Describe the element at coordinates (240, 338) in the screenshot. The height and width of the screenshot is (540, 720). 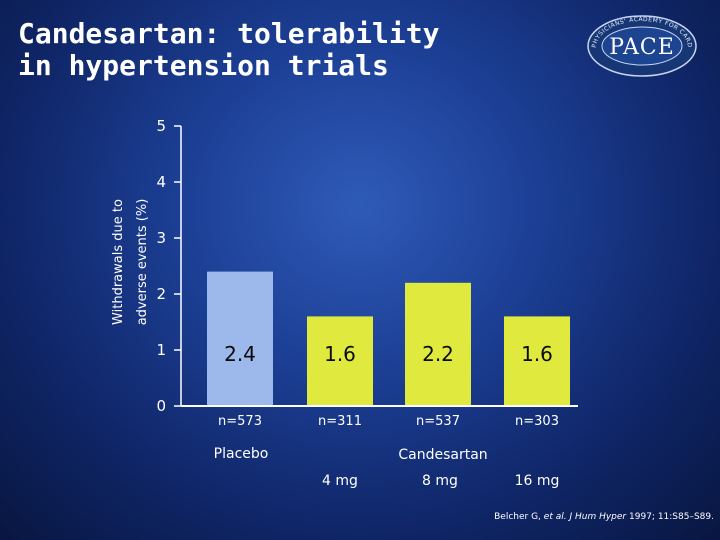
I see `bar-placebo` at that location.